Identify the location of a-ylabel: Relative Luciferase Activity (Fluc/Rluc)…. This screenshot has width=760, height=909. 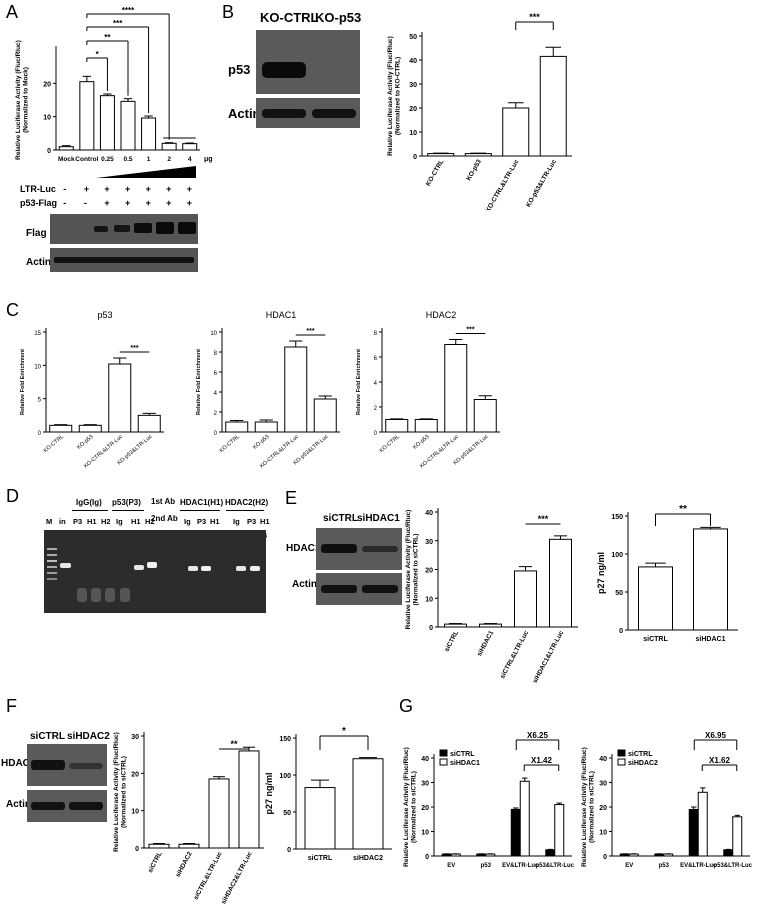
(22, 100).